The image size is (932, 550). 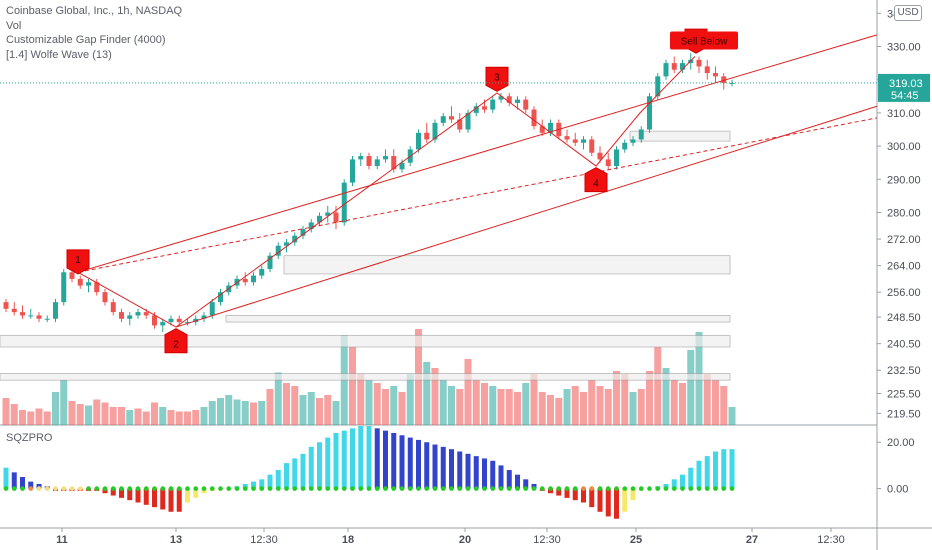 What do you see at coordinates (904, 414) in the screenshot?
I see `price-tick-label: 219.50` at bounding box center [904, 414].